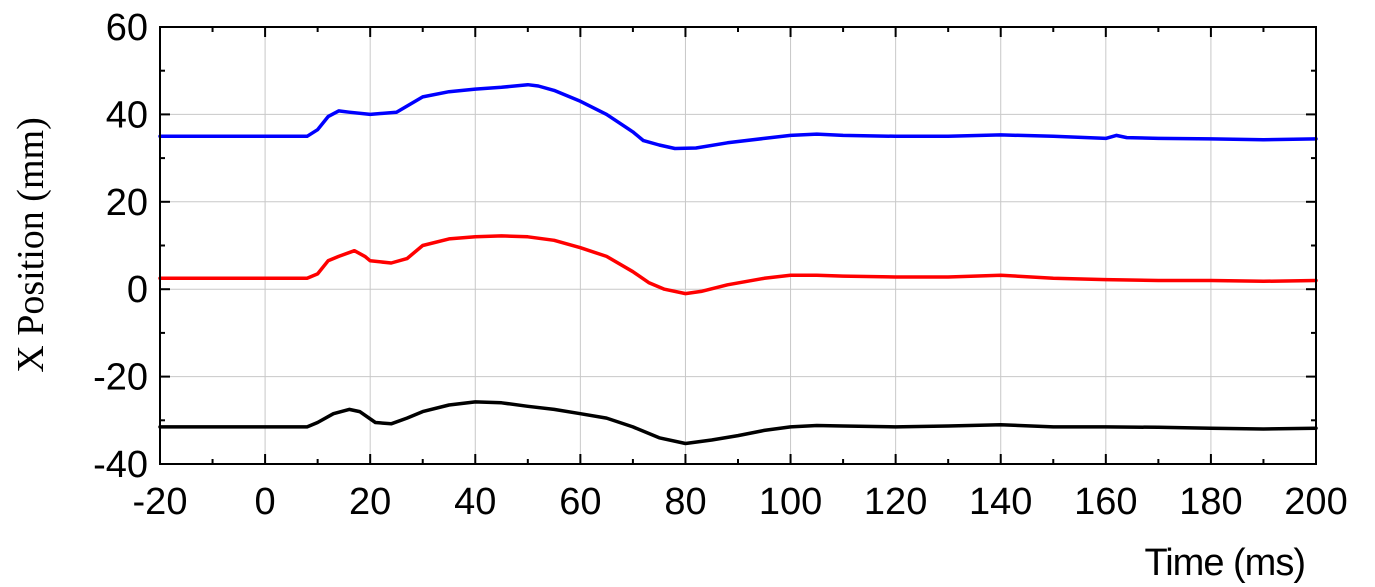 The image size is (1375, 587). What do you see at coordinates (127, 203) in the screenshot?
I see `y-tick-label: 20` at bounding box center [127, 203].